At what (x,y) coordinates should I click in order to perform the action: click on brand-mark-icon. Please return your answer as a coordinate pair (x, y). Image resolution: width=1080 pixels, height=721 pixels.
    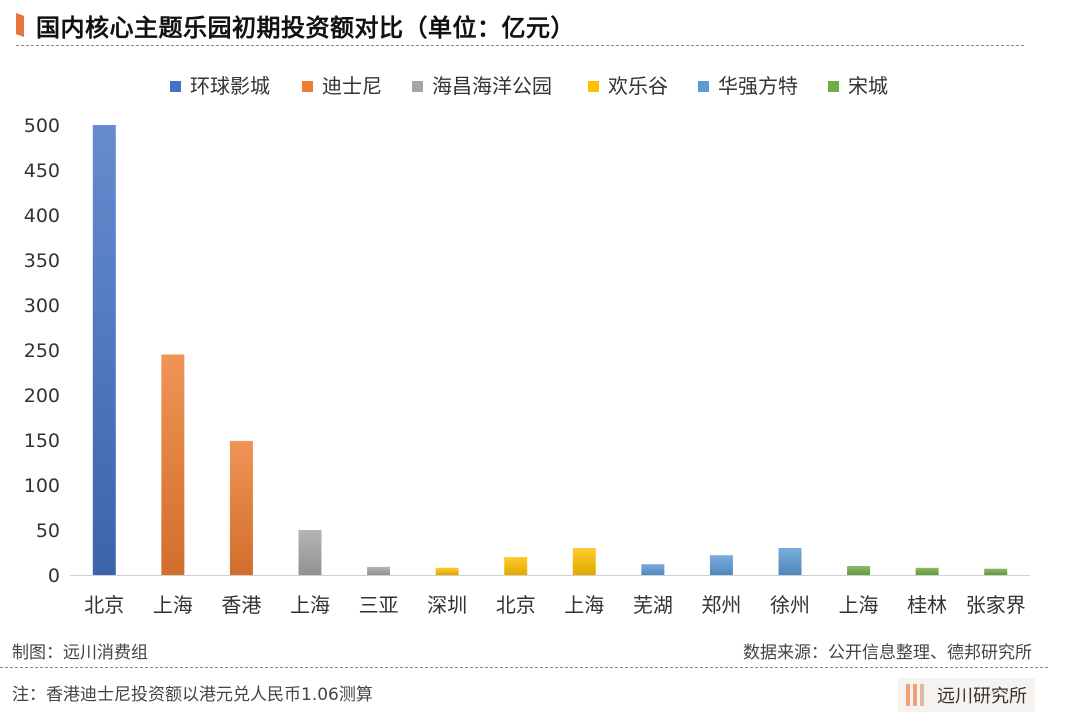
    Looking at the image, I should click on (916, 695).